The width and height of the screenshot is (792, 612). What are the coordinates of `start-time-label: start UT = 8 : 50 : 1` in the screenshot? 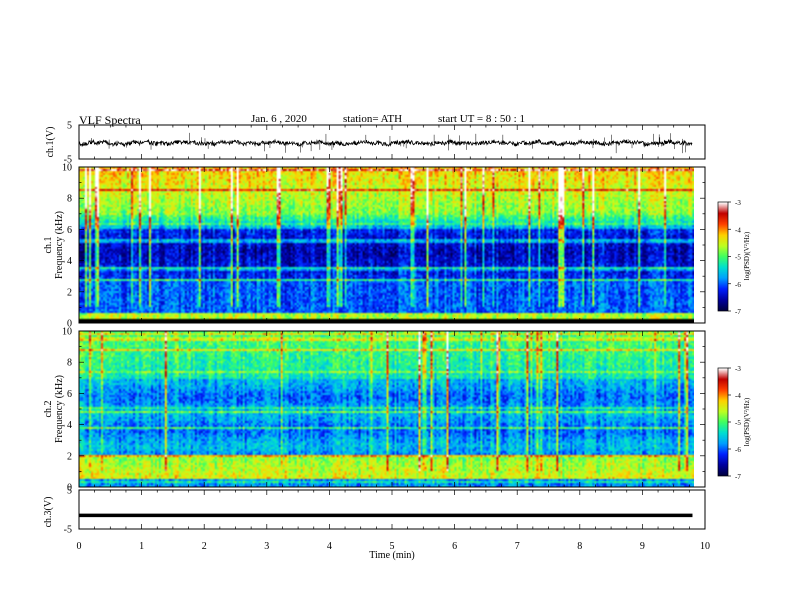 It's located at (481, 119).